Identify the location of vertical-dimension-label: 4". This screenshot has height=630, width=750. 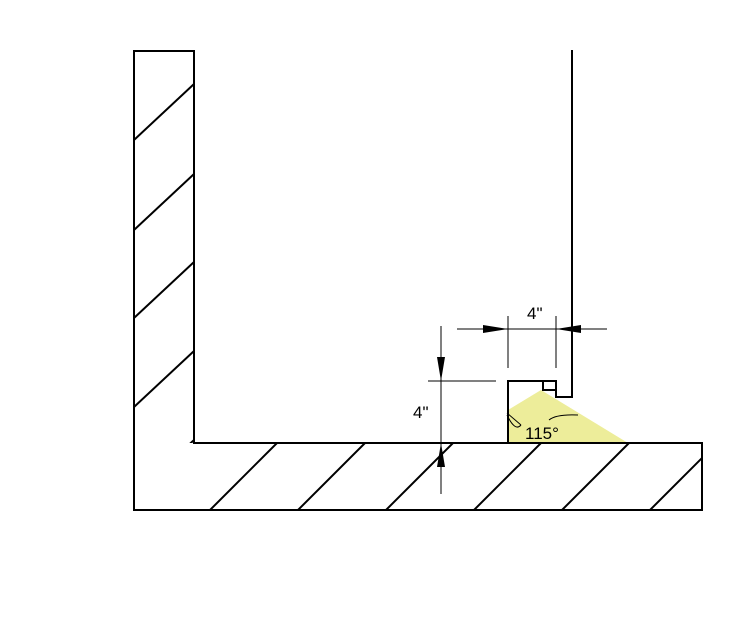
(421, 412).